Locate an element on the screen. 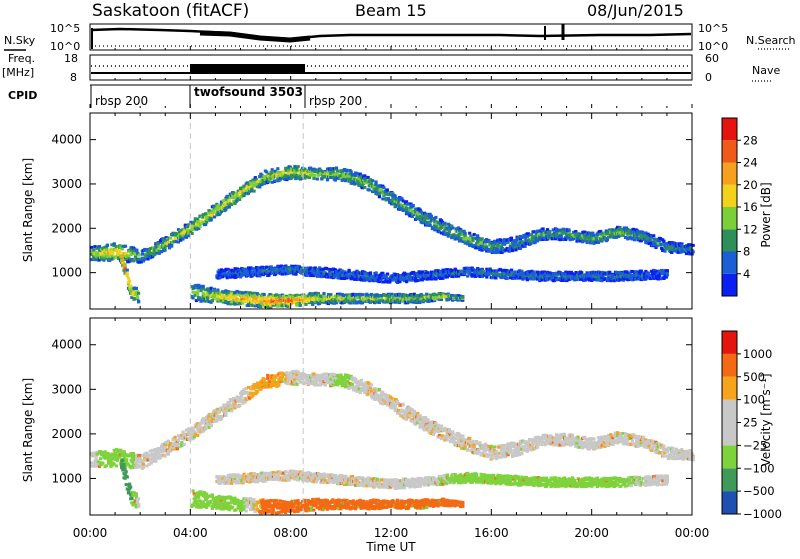 This screenshot has height=559, width=800. nsky-trace-group is located at coordinates (391, 36).